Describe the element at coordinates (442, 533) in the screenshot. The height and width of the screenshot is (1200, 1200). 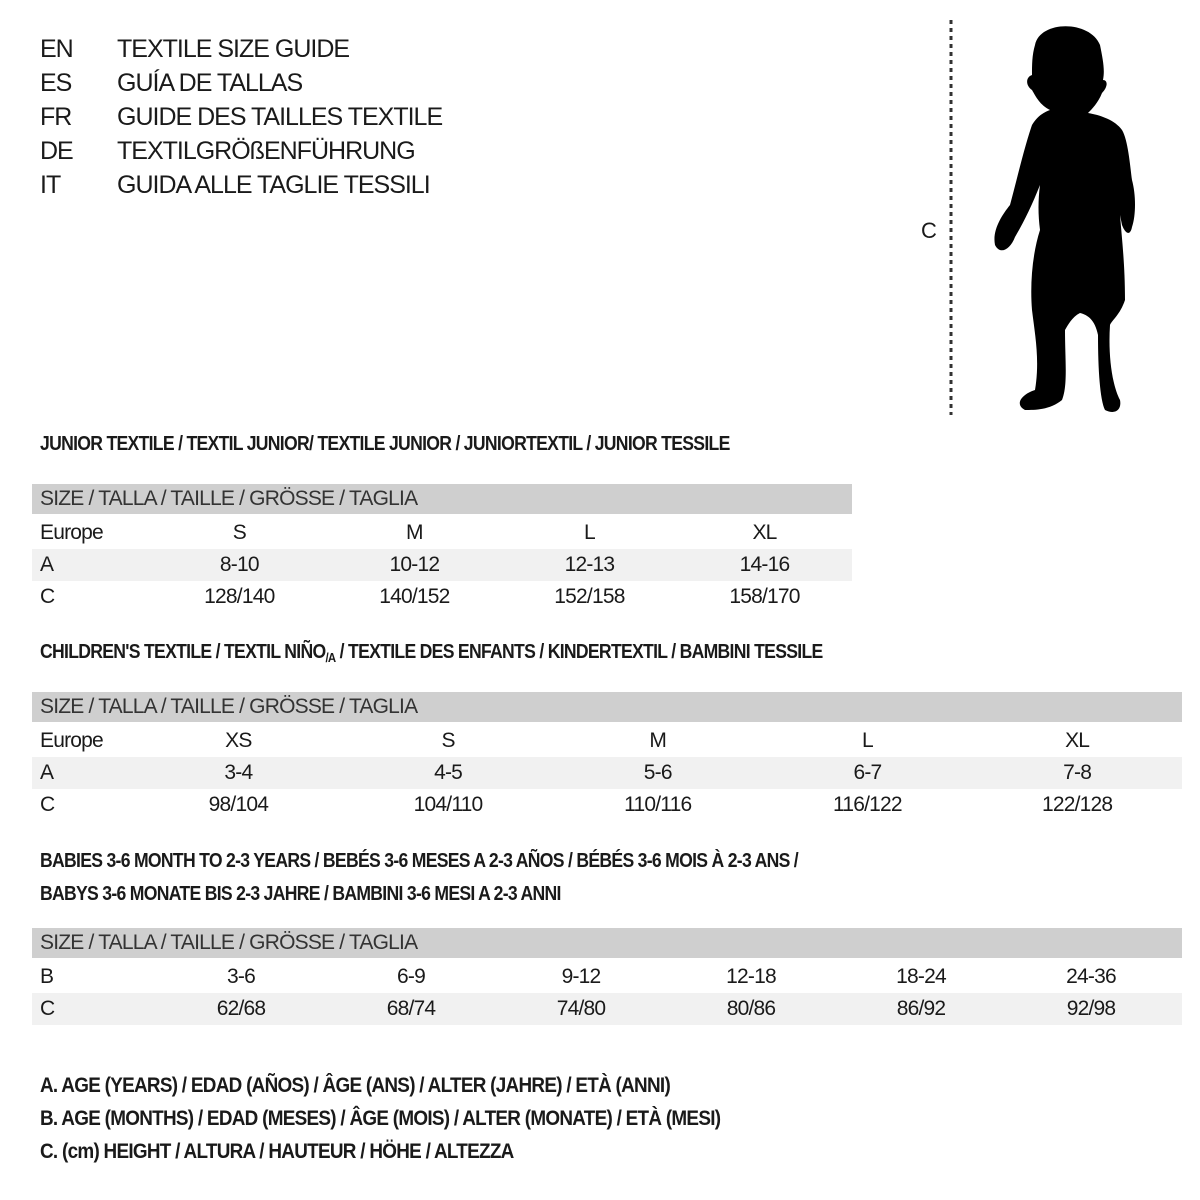
I see `table-row: Europe S M L XL` at that location.